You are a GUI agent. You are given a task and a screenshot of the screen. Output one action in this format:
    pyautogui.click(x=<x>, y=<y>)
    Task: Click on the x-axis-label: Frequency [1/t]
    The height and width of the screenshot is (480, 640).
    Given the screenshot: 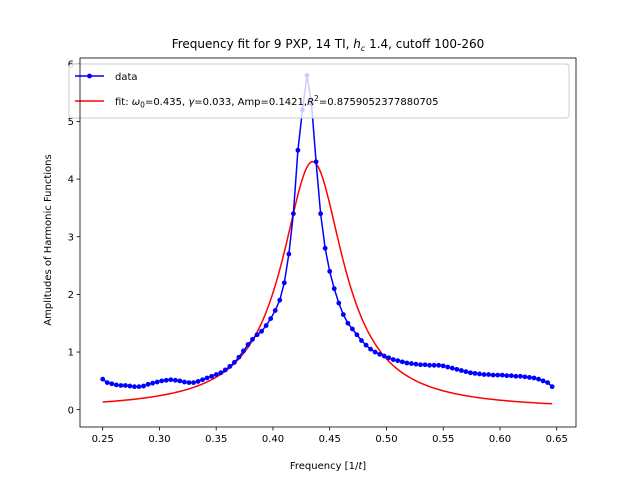 What is the action you would take?
    pyautogui.click(x=328, y=466)
    